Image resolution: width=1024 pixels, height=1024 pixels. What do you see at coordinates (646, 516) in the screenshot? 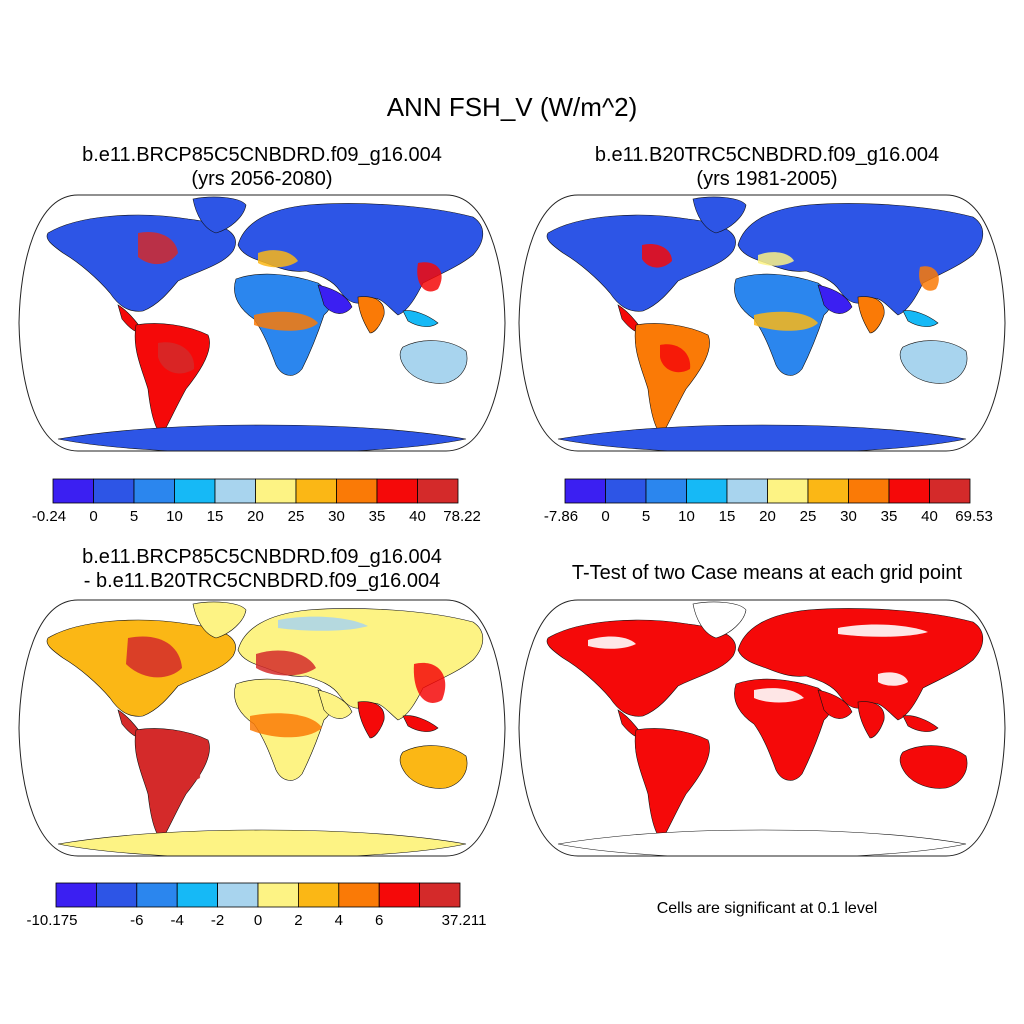
I see `cb2-label: 5` at bounding box center [646, 516].